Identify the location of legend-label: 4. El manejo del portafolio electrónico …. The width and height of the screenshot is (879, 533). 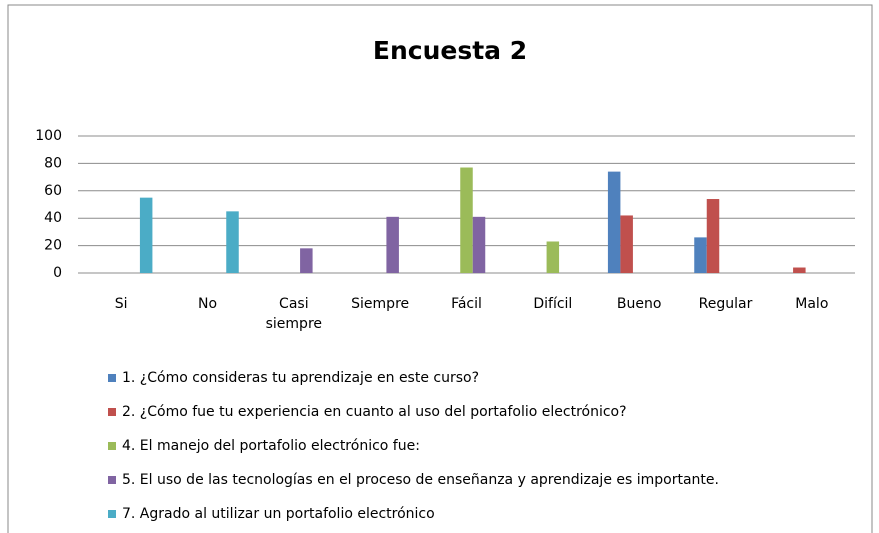
(271, 446).